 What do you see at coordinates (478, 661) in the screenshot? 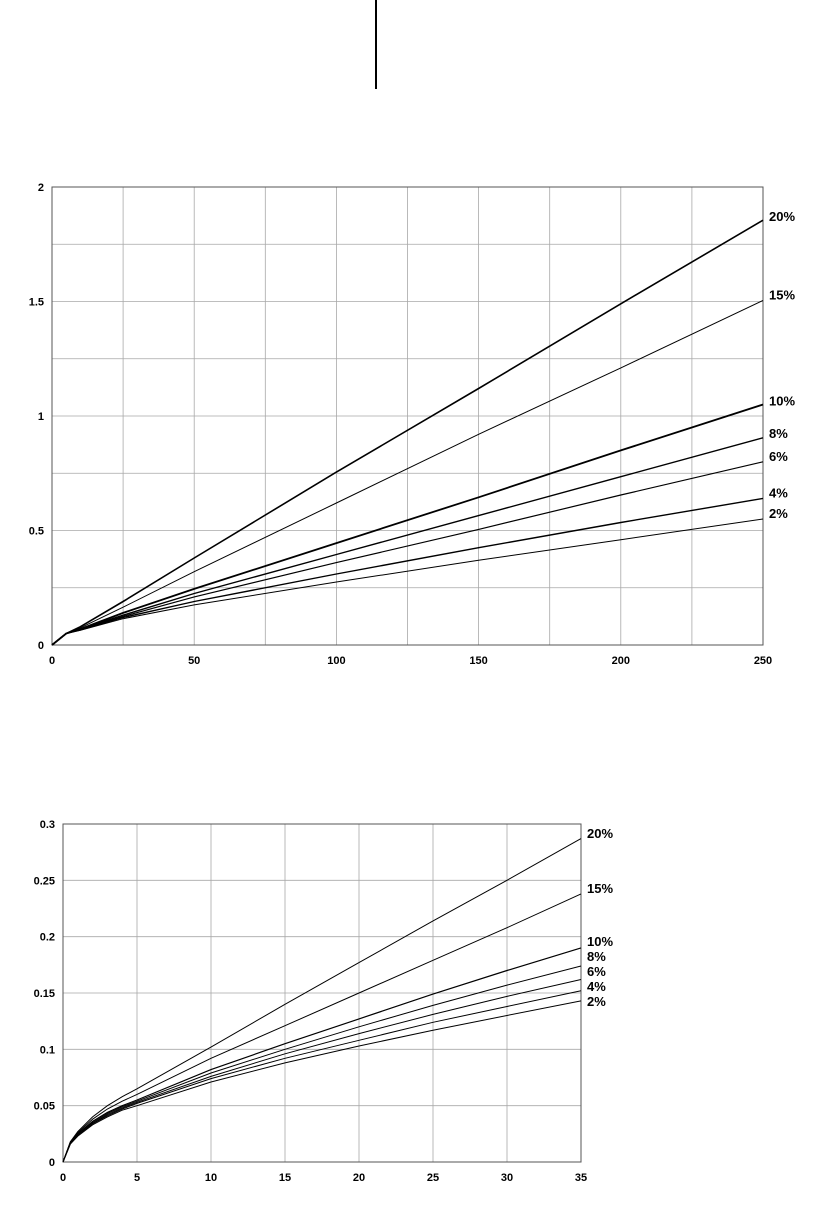
I see `x-tick-label: 150` at bounding box center [478, 661].